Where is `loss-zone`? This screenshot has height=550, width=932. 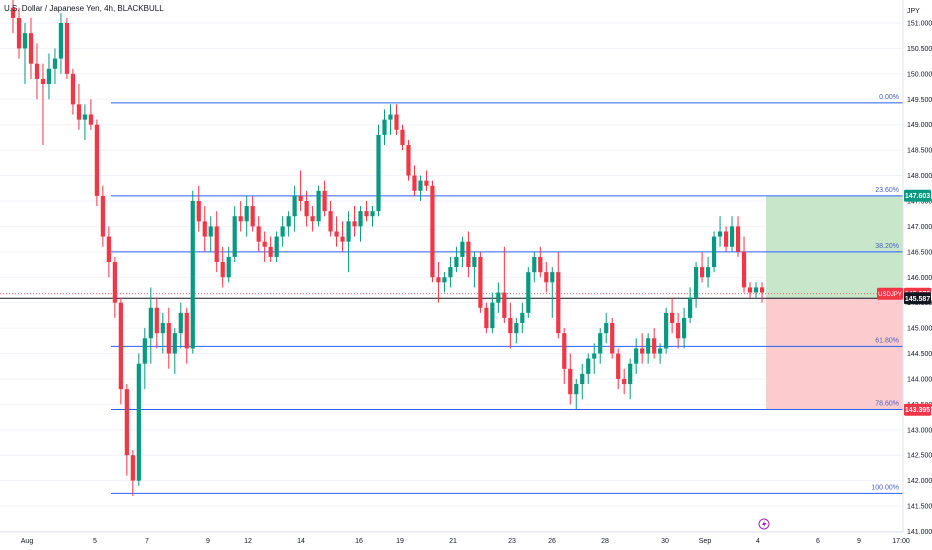 loss-zone is located at coordinates (834, 354).